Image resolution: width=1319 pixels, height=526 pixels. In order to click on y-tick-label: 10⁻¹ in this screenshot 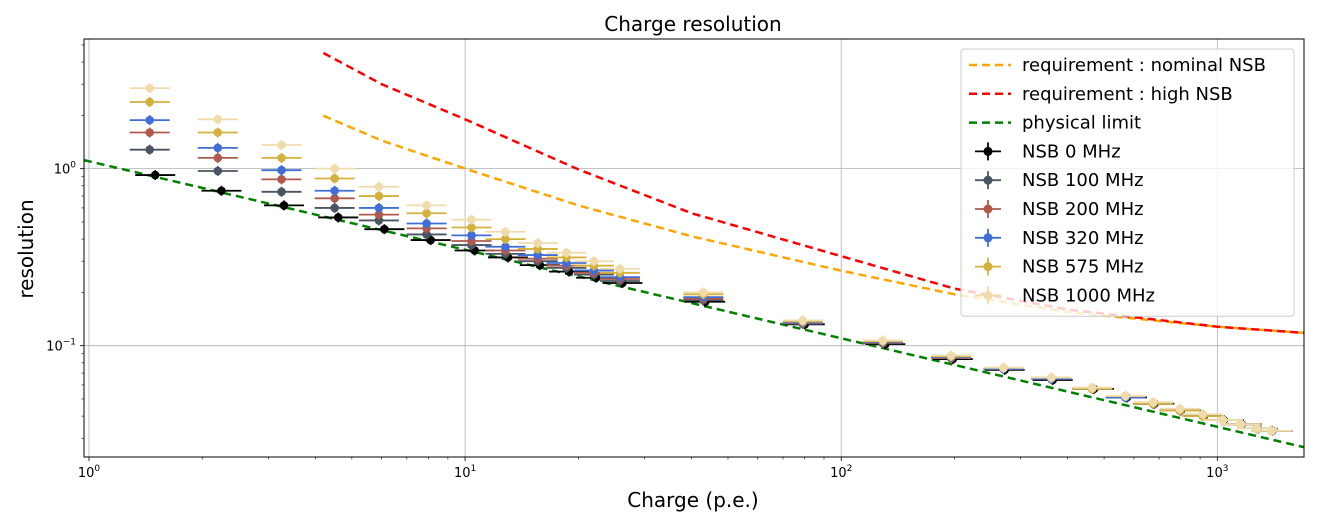, I will do `click(61, 346)`.